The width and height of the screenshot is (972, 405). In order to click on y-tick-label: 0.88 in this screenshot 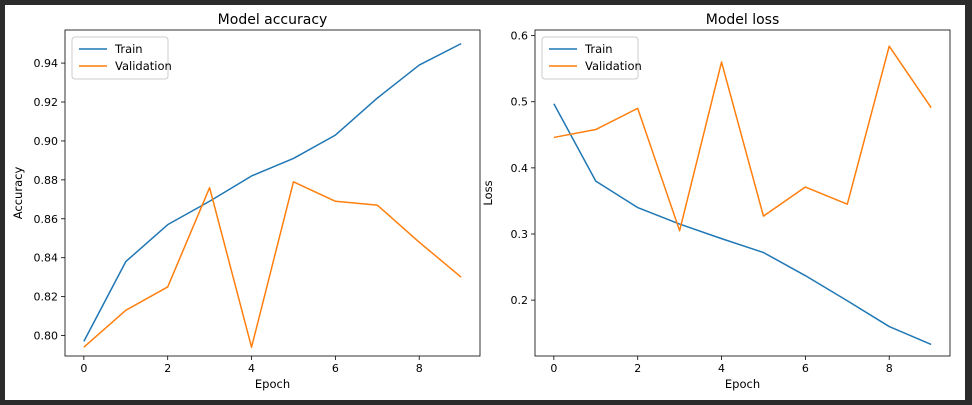, I will do `click(46, 180)`.